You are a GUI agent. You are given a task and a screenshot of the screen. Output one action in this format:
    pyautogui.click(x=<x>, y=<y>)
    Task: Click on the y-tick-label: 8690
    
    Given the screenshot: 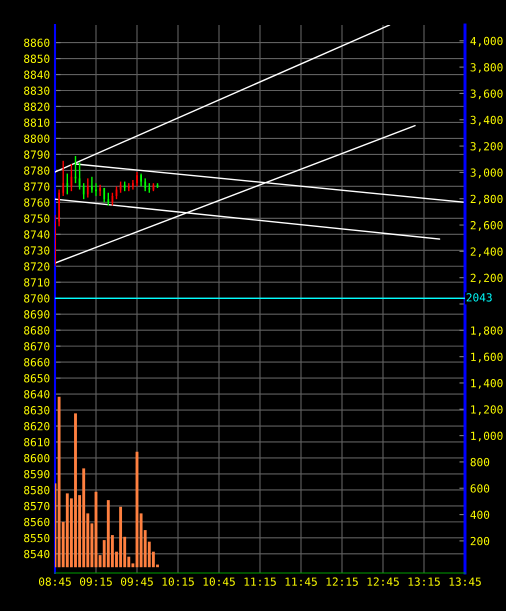 What is the action you would take?
    pyautogui.click(x=37, y=314)
    